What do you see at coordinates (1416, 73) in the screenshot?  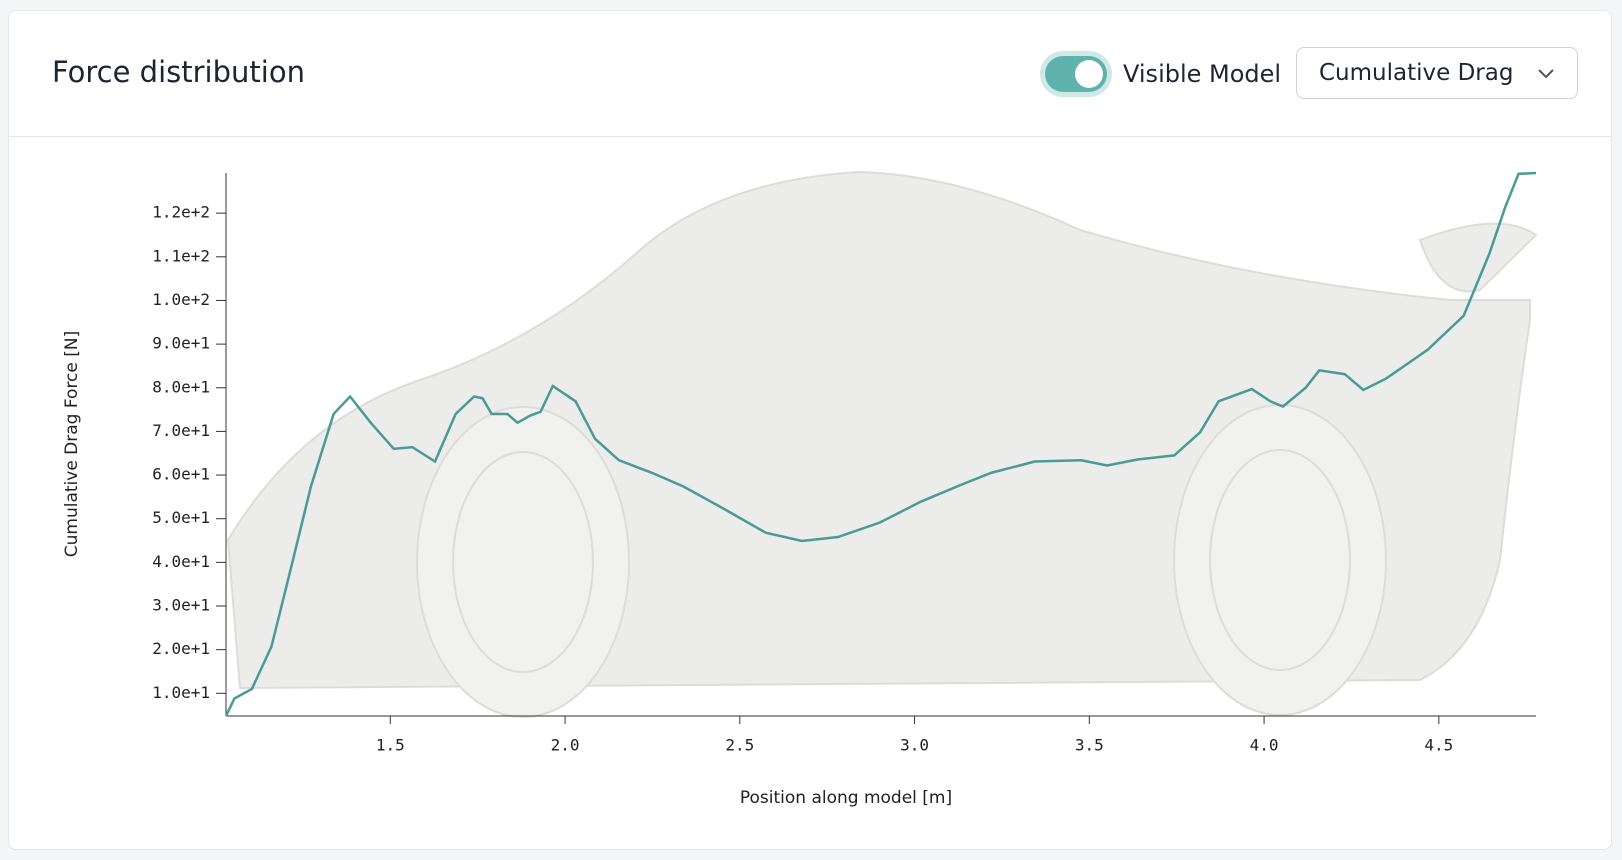 I see `dropdown-value: Cumulative Drag` at bounding box center [1416, 73].